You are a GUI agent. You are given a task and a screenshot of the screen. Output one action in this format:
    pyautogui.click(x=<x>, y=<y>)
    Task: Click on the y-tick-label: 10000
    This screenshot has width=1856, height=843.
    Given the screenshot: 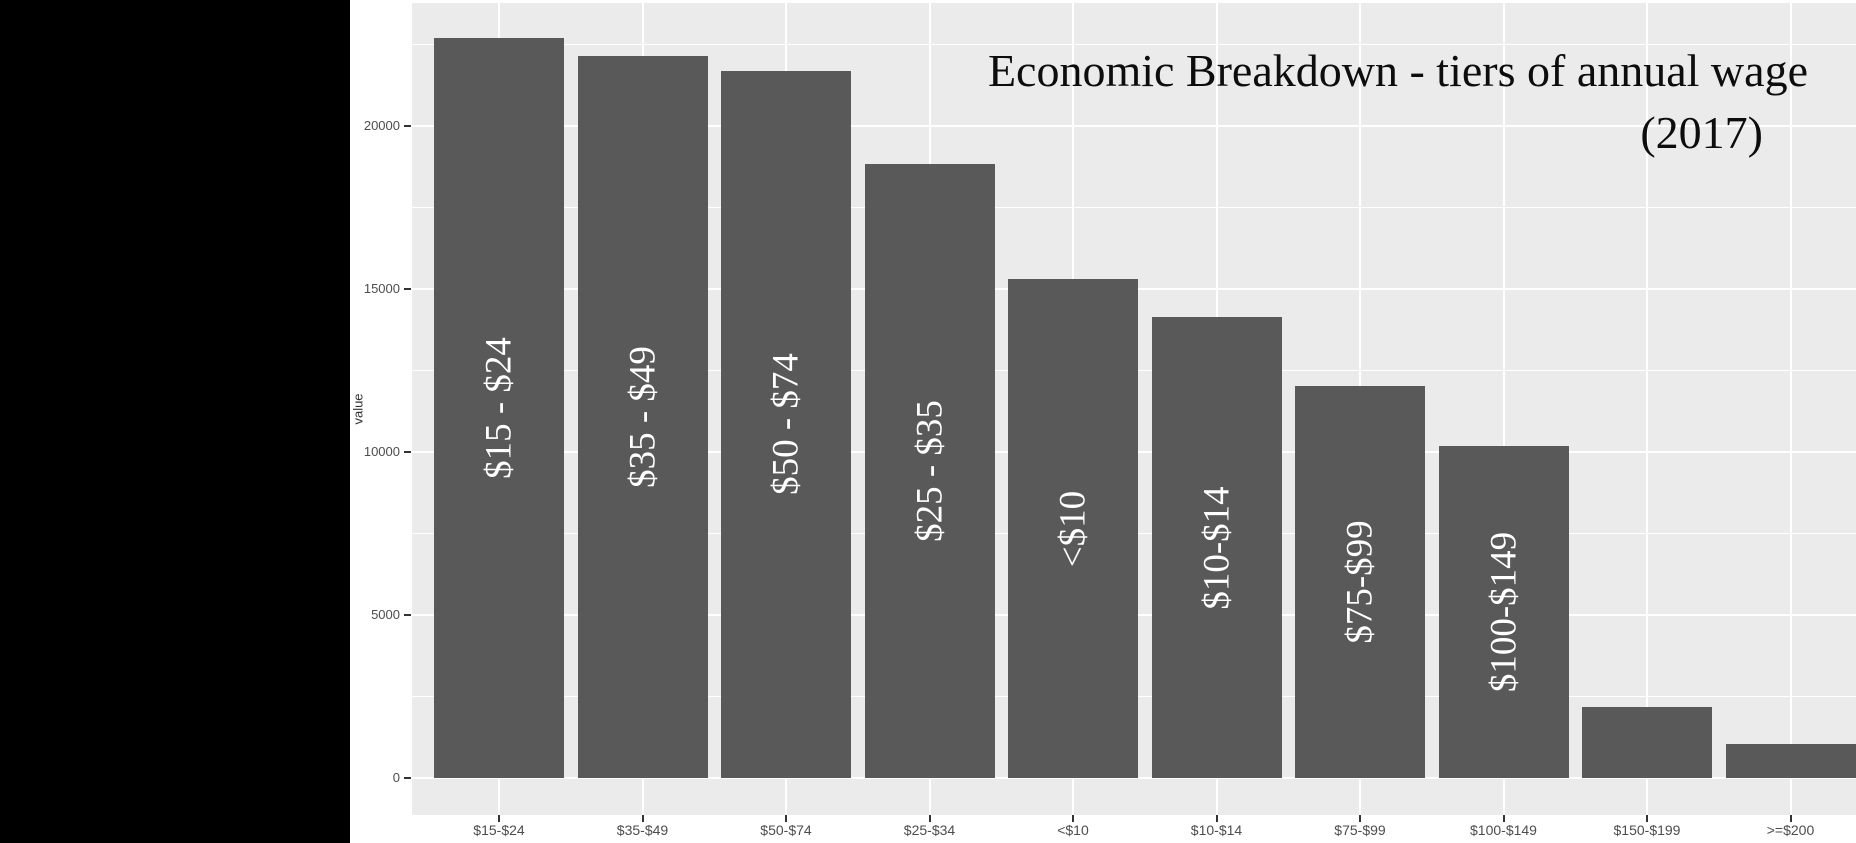 What is the action you would take?
    pyautogui.click(x=381, y=452)
    